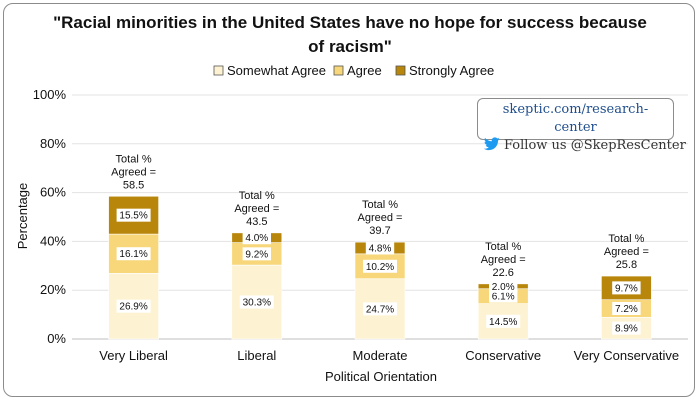 The height and width of the screenshot is (402, 700). What do you see at coordinates (381, 376) in the screenshot?
I see `x-axis-label: Political Orientation` at bounding box center [381, 376].